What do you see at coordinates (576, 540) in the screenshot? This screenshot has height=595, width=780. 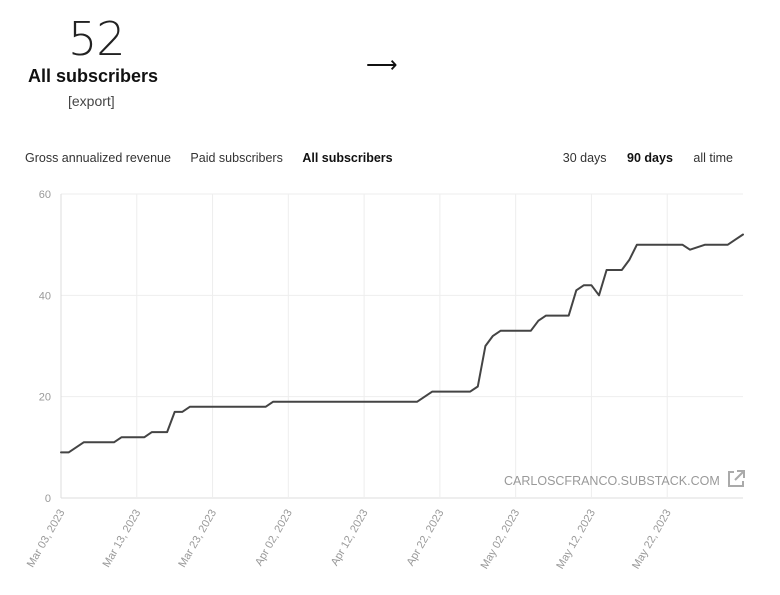 I see `x-tick-label: May 12, 2023` at bounding box center [576, 540].